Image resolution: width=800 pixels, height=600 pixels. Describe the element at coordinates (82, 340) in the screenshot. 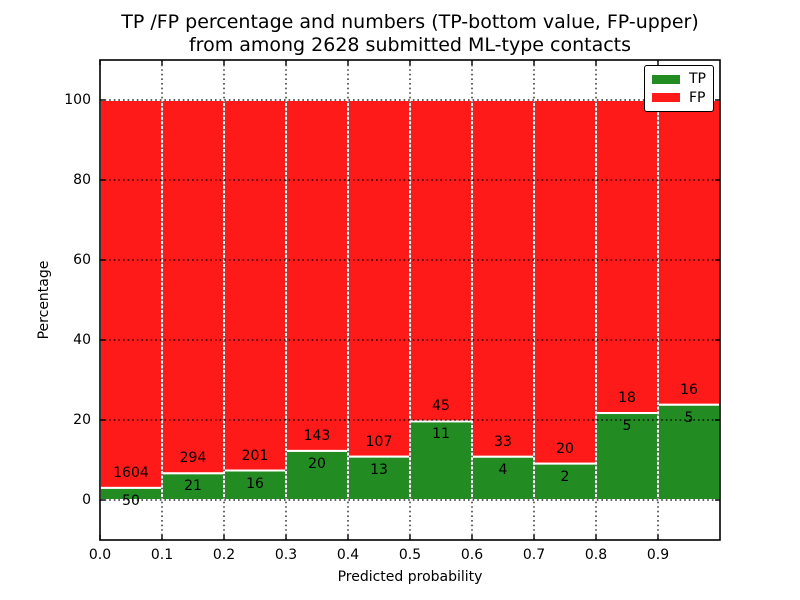

I see `y-tick-label: 40` at that location.